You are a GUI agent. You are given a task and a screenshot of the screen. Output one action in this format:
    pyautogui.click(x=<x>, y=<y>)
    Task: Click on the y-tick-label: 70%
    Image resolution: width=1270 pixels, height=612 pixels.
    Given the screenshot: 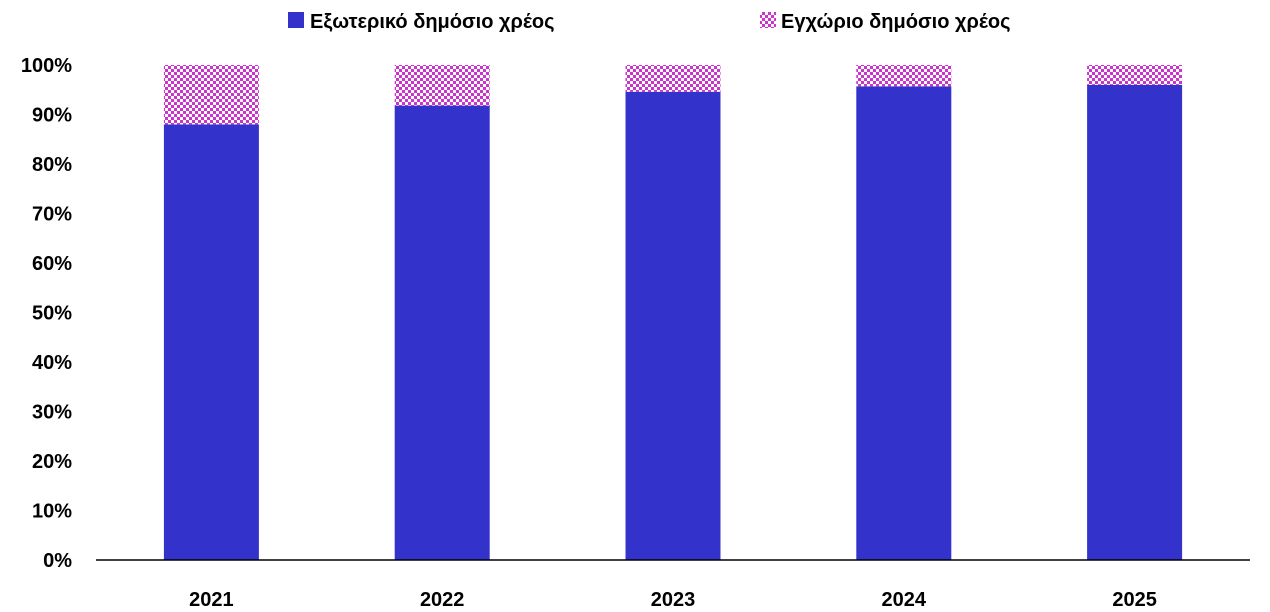 What is the action you would take?
    pyautogui.click(x=52, y=215)
    